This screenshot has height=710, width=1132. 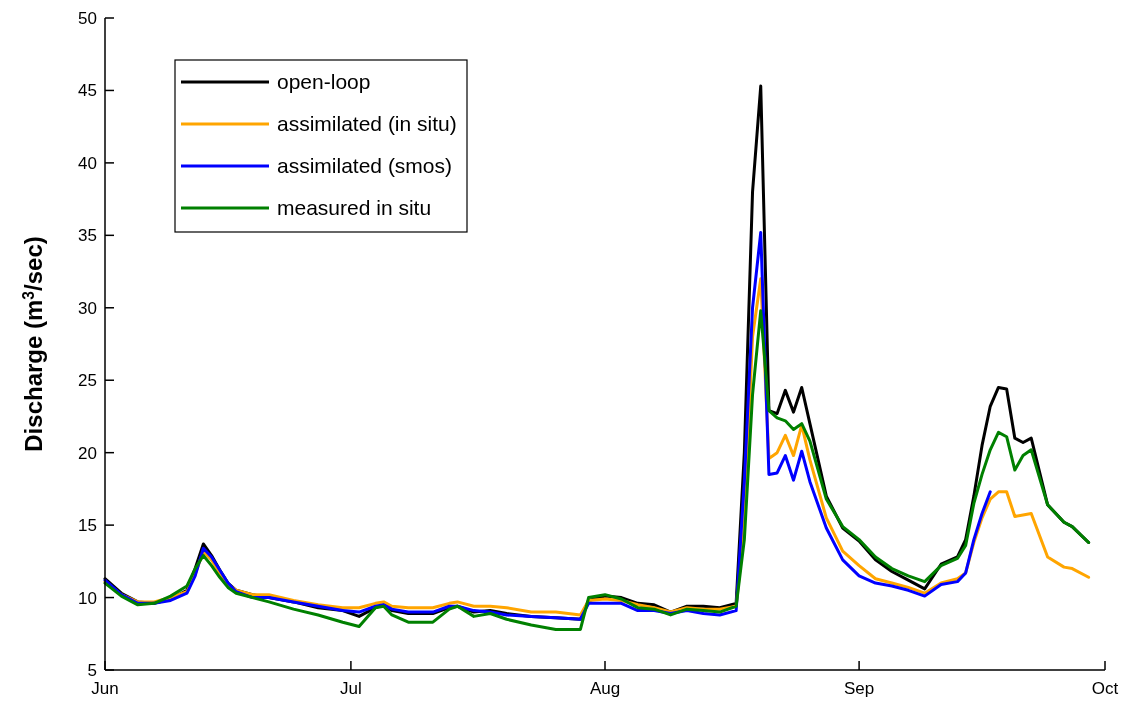 What do you see at coordinates (87, 453) in the screenshot?
I see `y-tick-label: 20` at bounding box center [87, 453].